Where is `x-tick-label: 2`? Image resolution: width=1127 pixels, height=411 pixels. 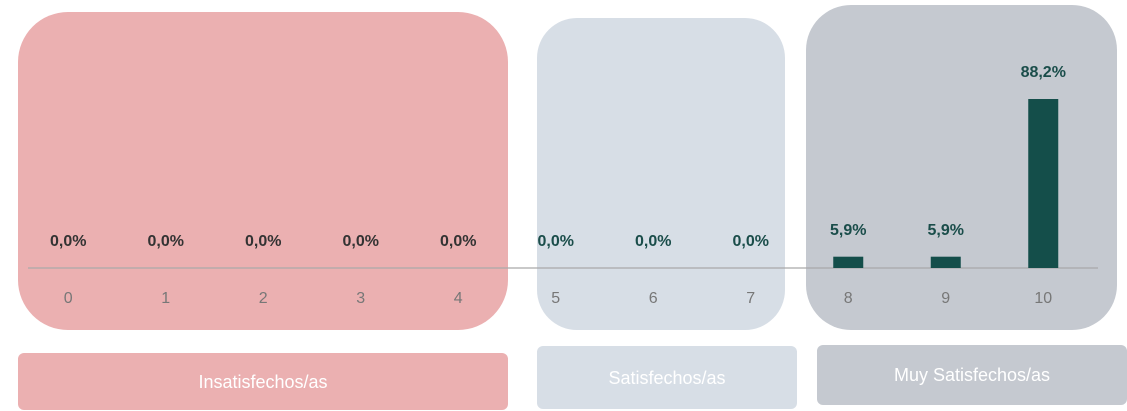 x-tick-label: 2 is located at coordinates (263, 298).